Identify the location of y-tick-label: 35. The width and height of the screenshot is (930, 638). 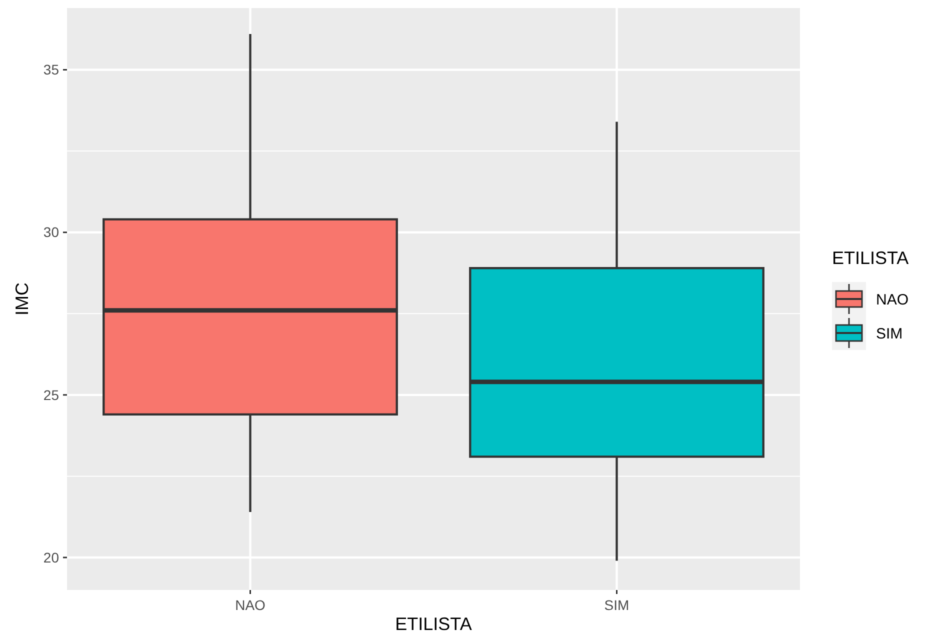
(51, 70).